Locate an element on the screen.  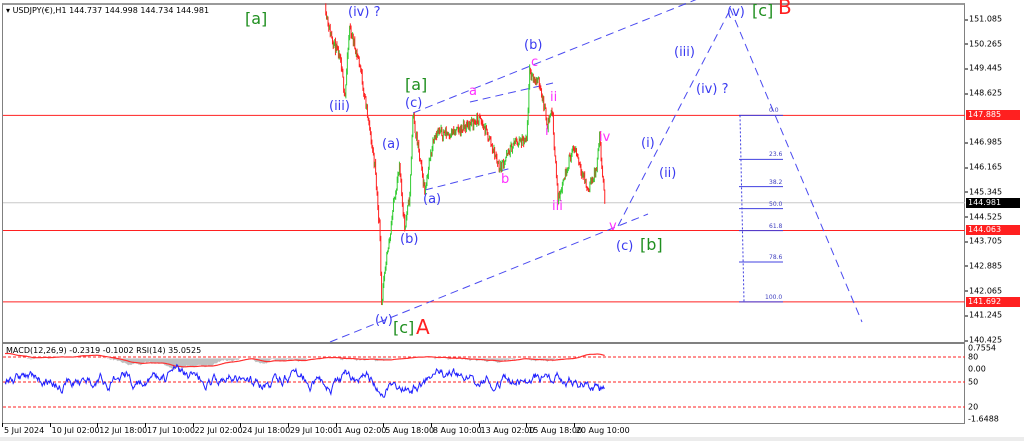
time-axis-tick: 1 Aug 02:00 is located at coordinates (361, 429).